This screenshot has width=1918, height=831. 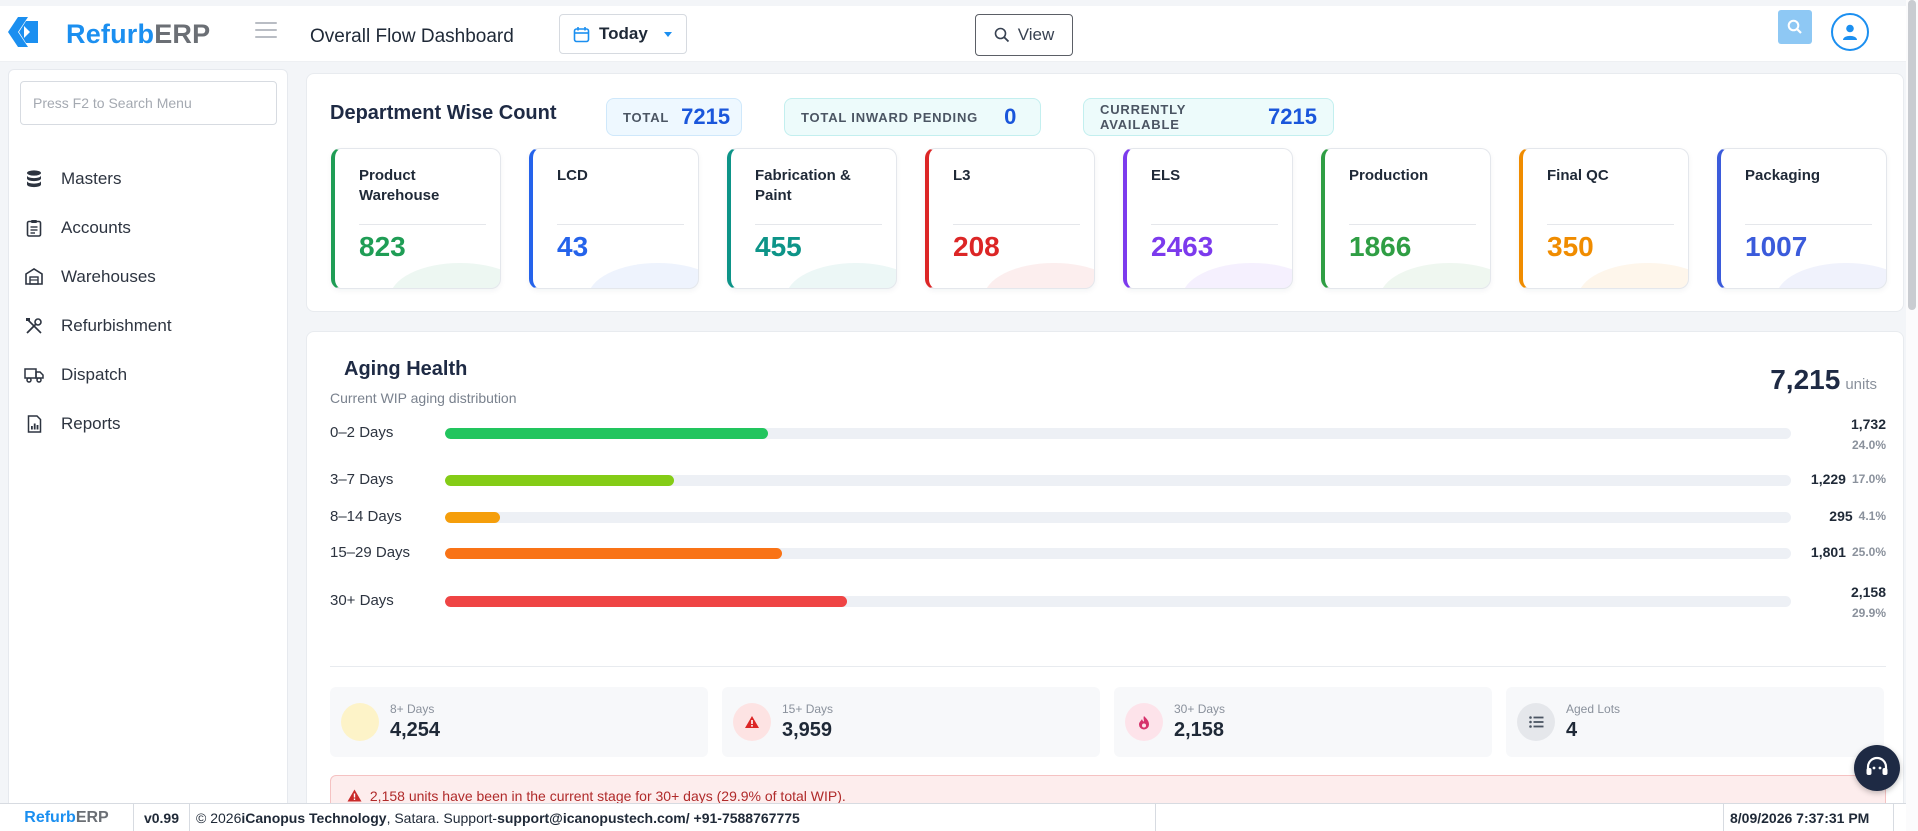 I want to click on footer-version: v0.99, so click(x=162, y=817).